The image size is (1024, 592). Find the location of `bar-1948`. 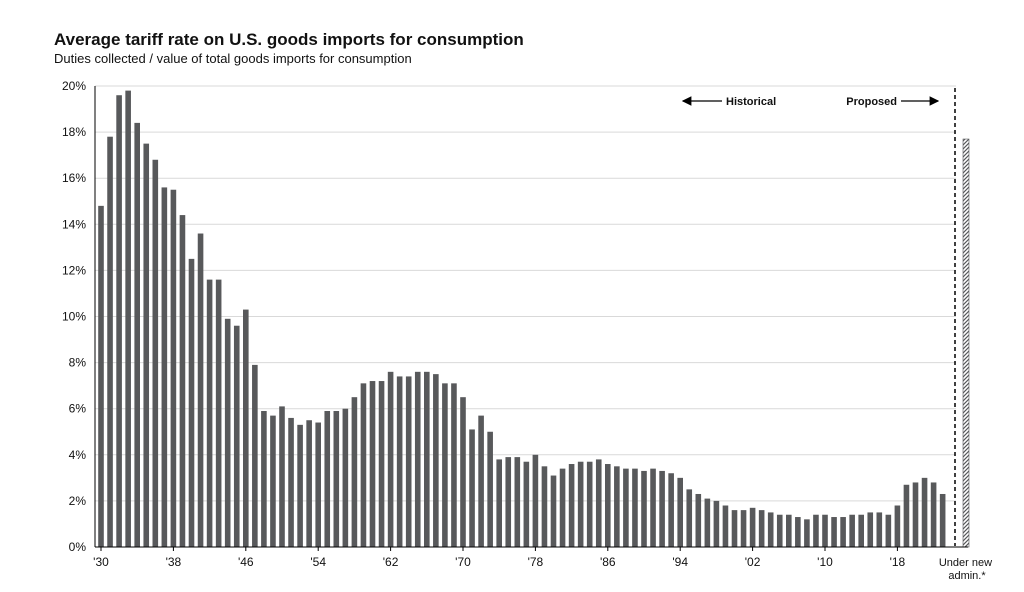

bar-1948 is located at coordinates (264, 479).